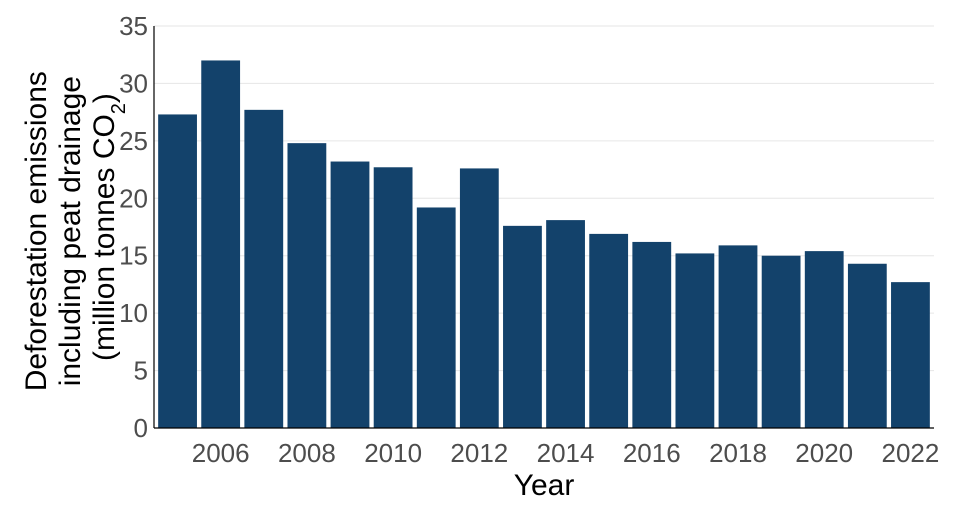  What do you see at coordinates (436, 317) in the screenshot?
I see `bar-2011` at bounding box center [436, 317].